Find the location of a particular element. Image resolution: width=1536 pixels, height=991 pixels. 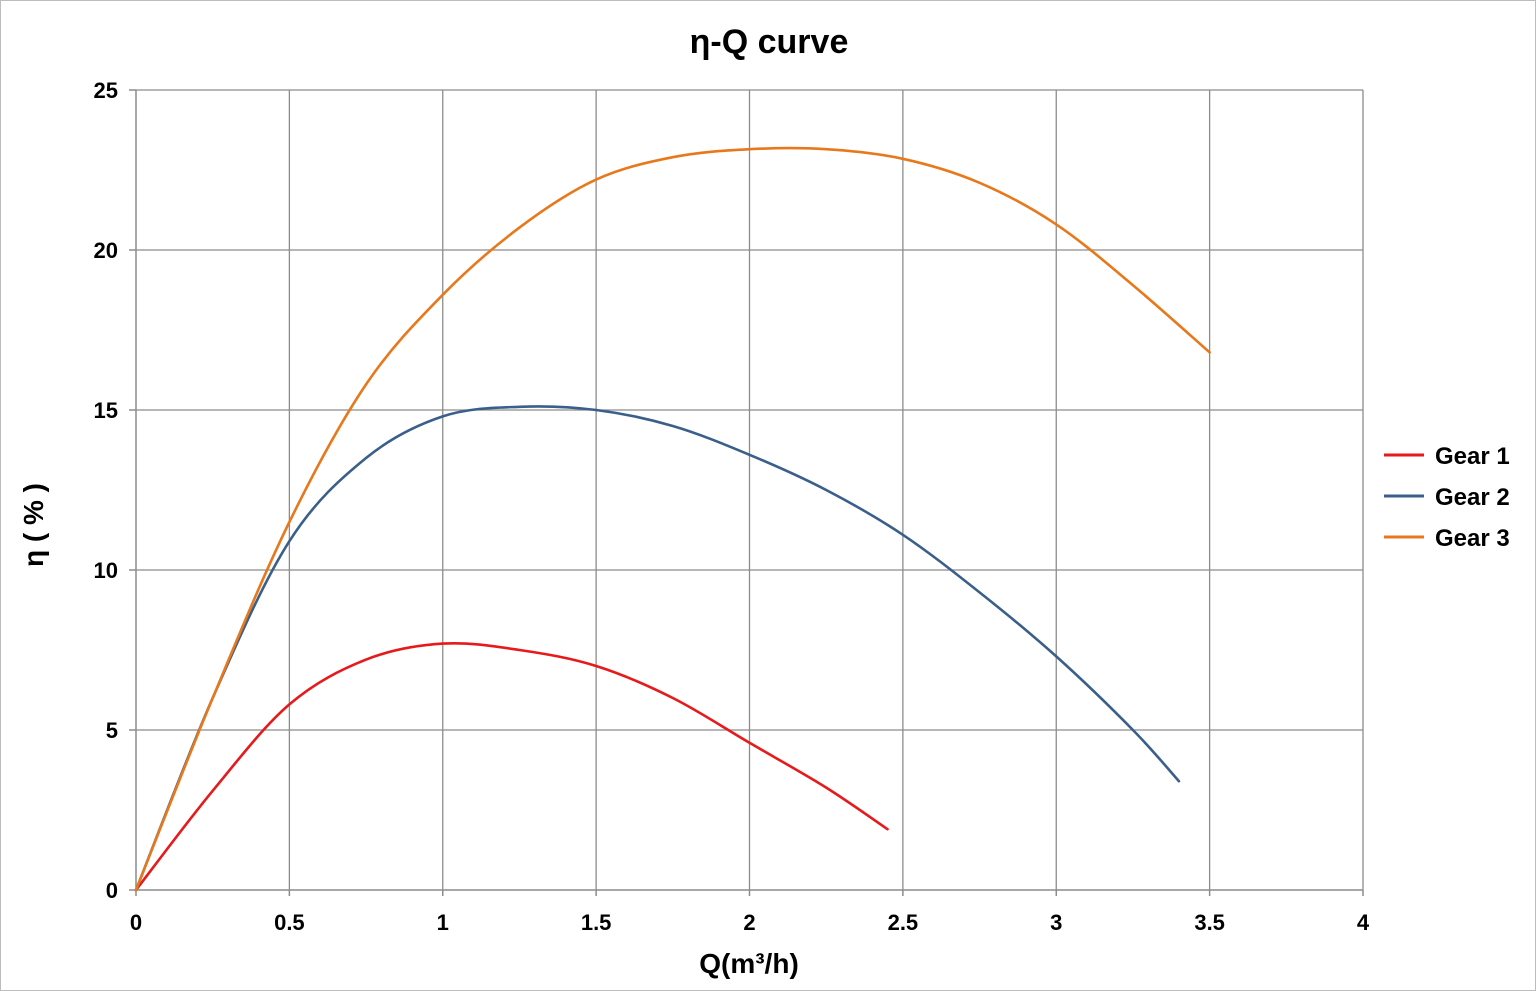

x-tick-label: 2 is located at coordinates (749, 922).